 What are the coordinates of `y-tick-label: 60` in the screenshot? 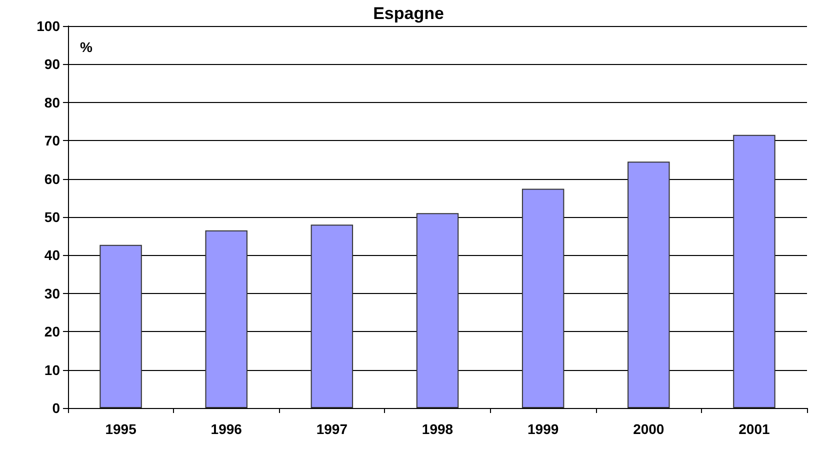 It's located at (52, 178).